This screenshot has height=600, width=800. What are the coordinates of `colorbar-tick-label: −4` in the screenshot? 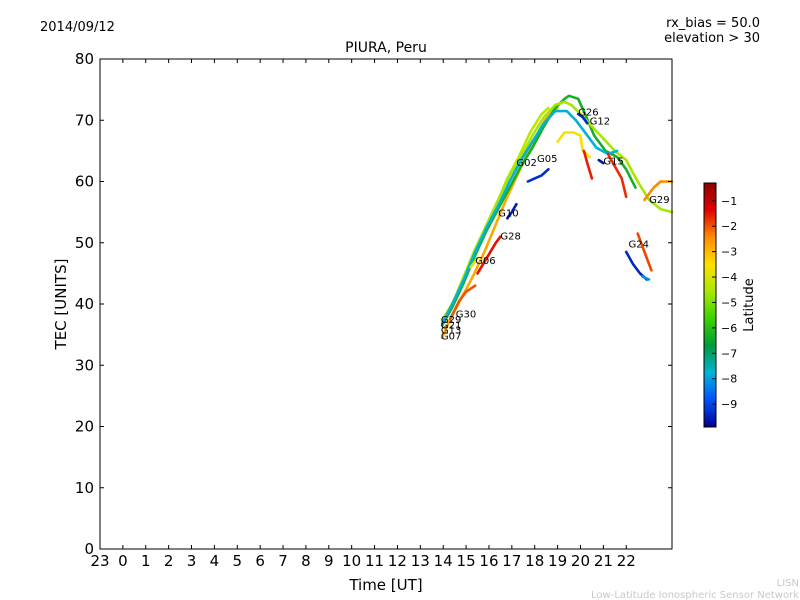 It's located at (729, 277).